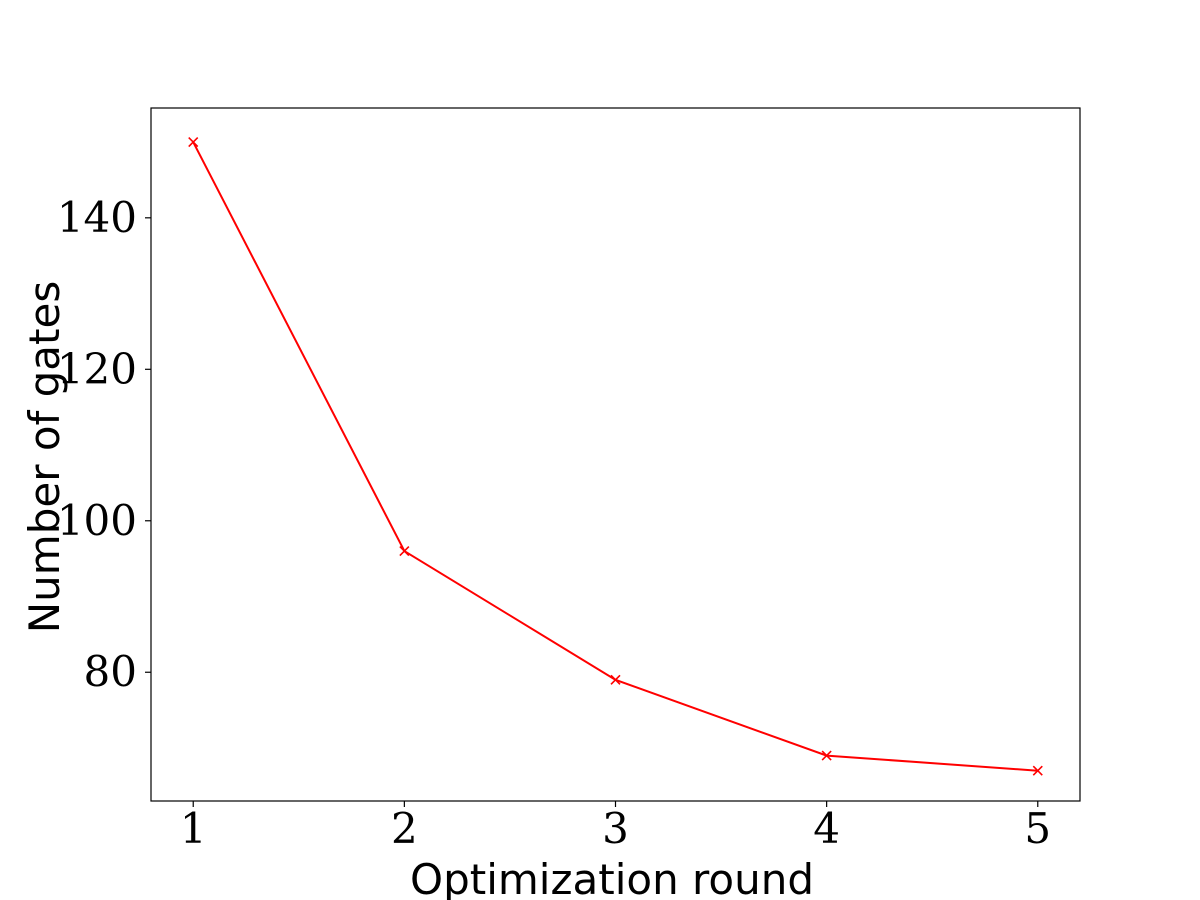 This screenshot has height=900, width=1200. I want to click on y-tick-label: 120, so click(97, 368).